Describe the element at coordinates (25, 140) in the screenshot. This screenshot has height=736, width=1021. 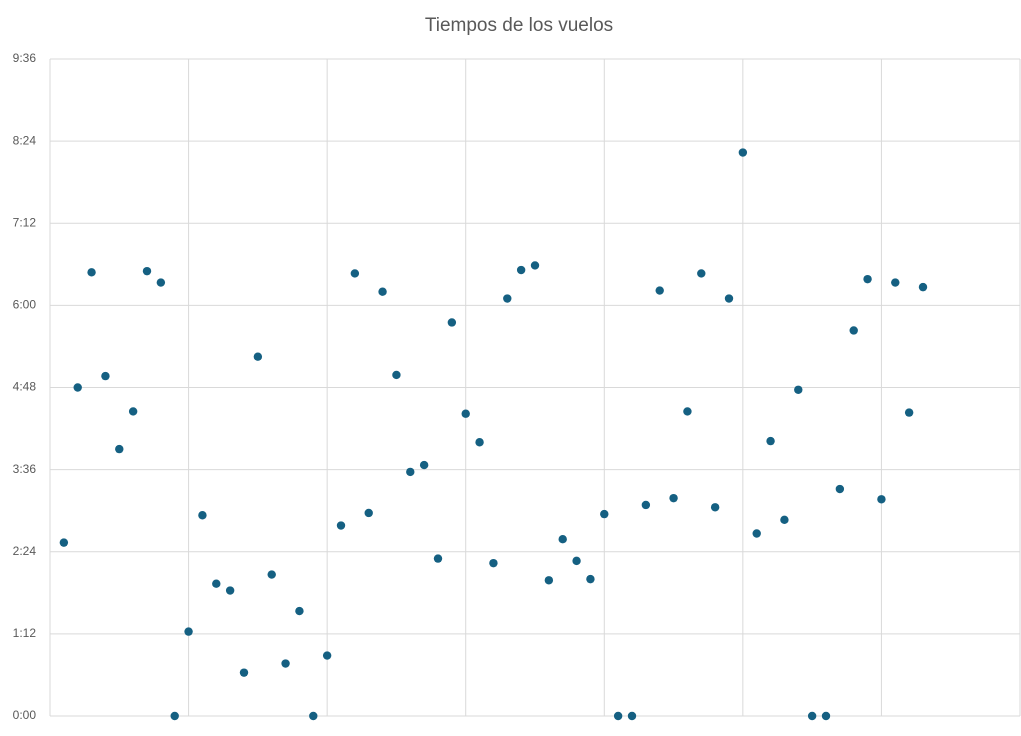
I see `y-tick-label: 8:24` at that location.